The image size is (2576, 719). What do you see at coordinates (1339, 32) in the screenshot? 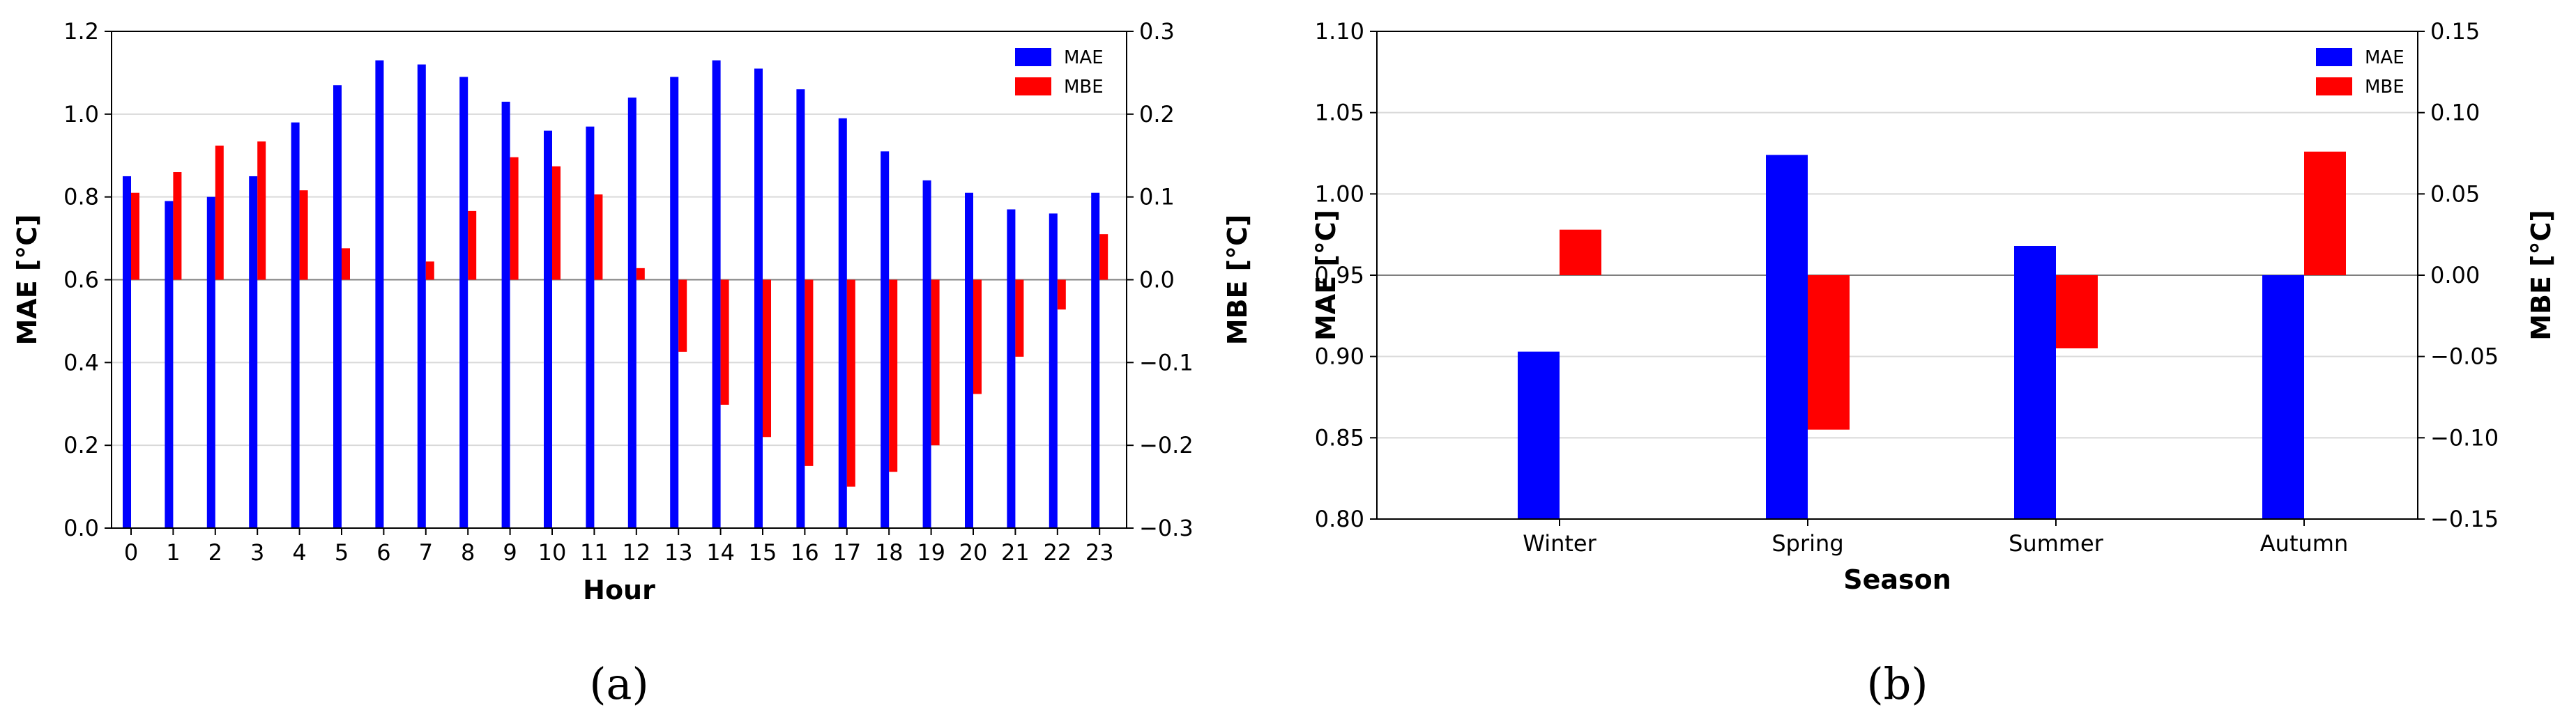
I see `left-axis-tick-label: 1.10` at bounding box center [1339, 32].